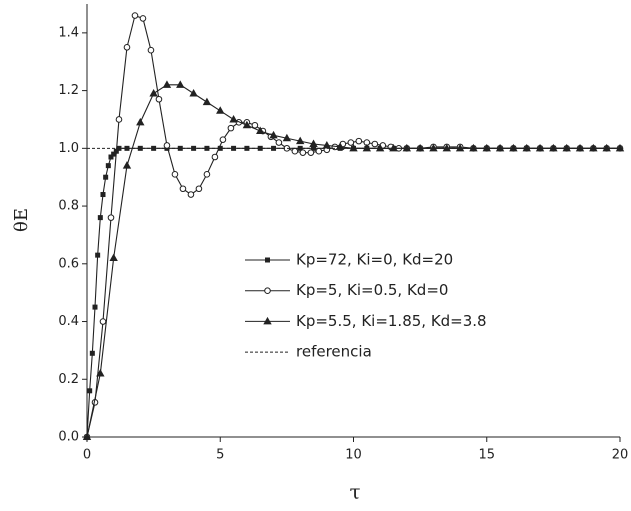 The height and width of the screenshot is (511, 631). Describe the element at coordinates (334, 352) in the screenshot. I see `legend-label: referencia` at that location.